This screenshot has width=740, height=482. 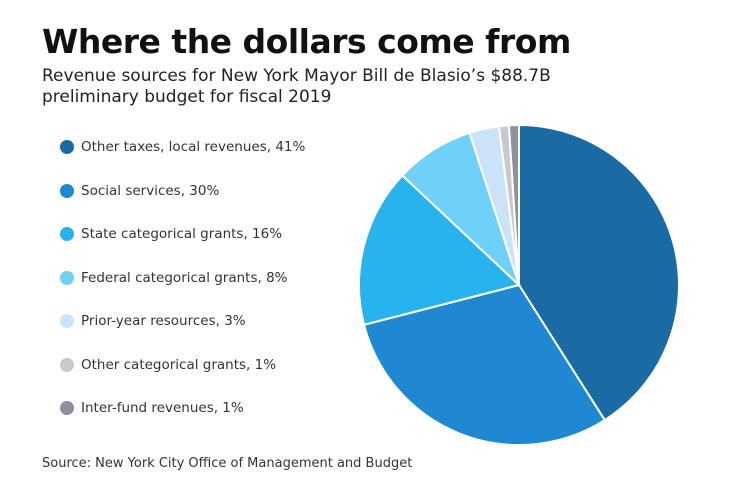 I want to click on legend-item: Other taxes, local revenues, 41%, so click(x=182, y=147).